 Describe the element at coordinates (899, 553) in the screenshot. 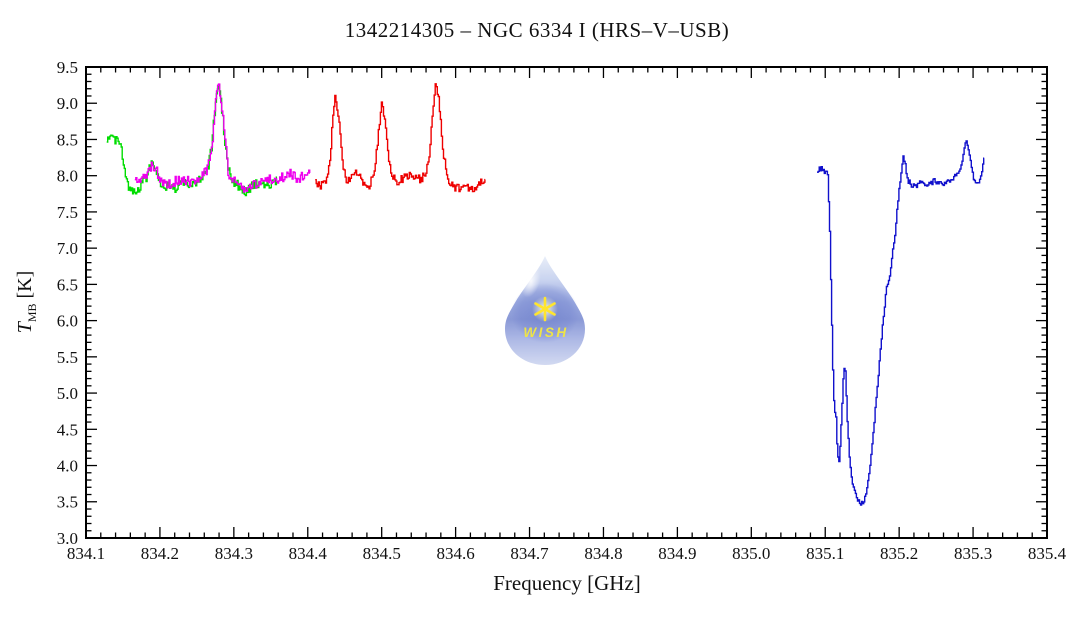

I see `x-tick-label: 835.2` at that location.